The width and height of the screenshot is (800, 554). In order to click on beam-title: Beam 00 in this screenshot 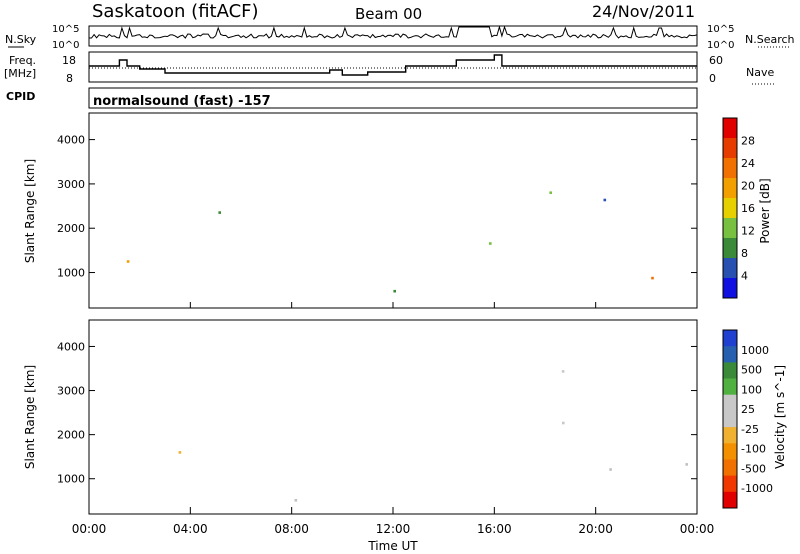, I will do `click(388, 14)`.